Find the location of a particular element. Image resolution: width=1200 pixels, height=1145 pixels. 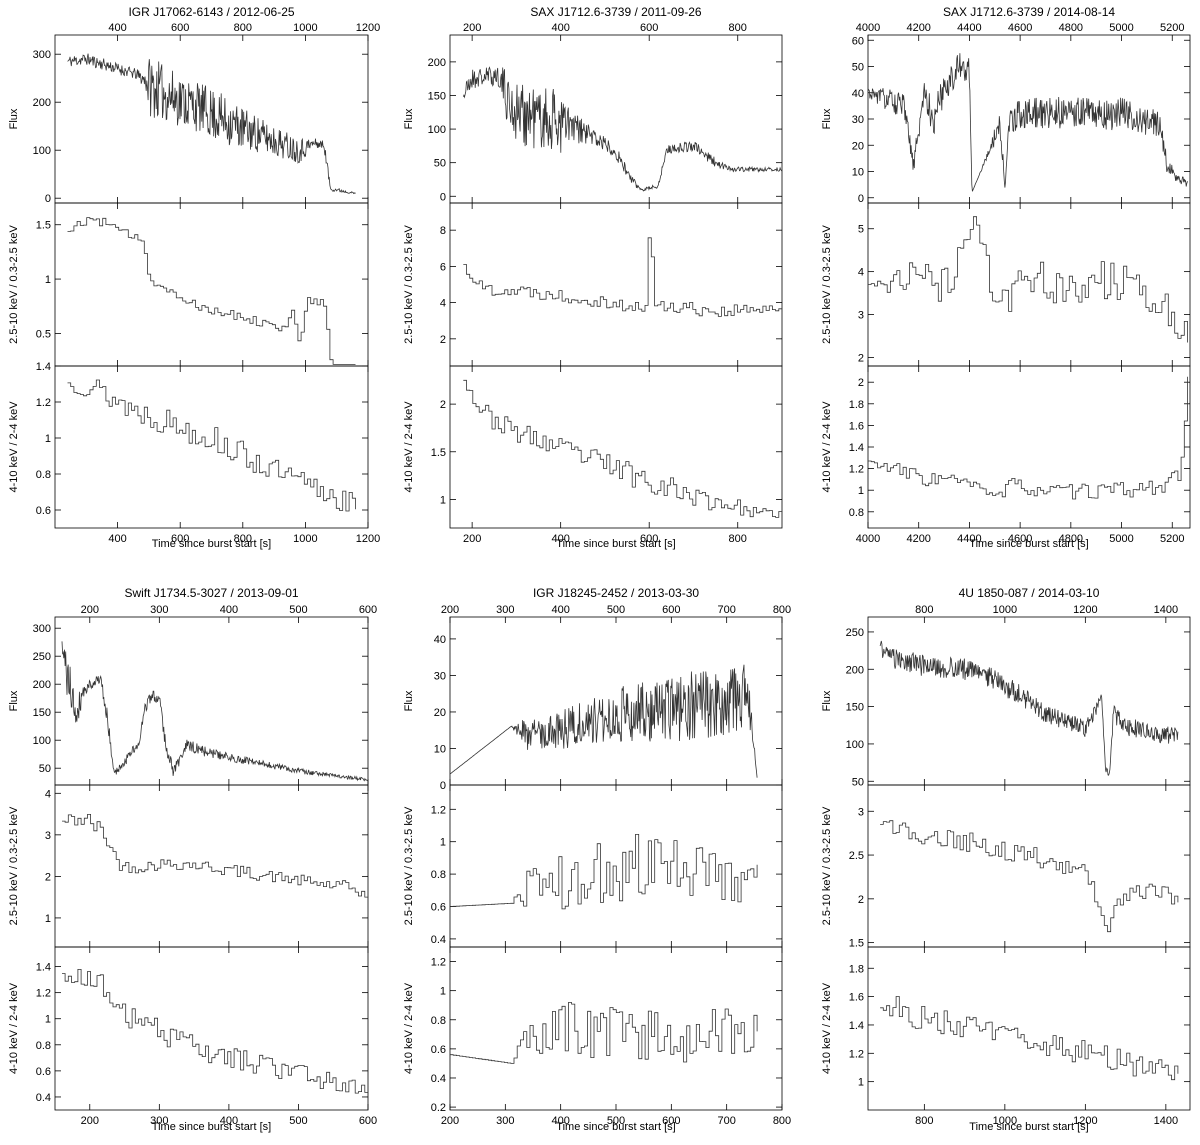

panel-2: 0.4 0.6 0.8 1 1.2 2.5-10 keV / 0.3-2.5 keV is located at coordinates (593, 866).